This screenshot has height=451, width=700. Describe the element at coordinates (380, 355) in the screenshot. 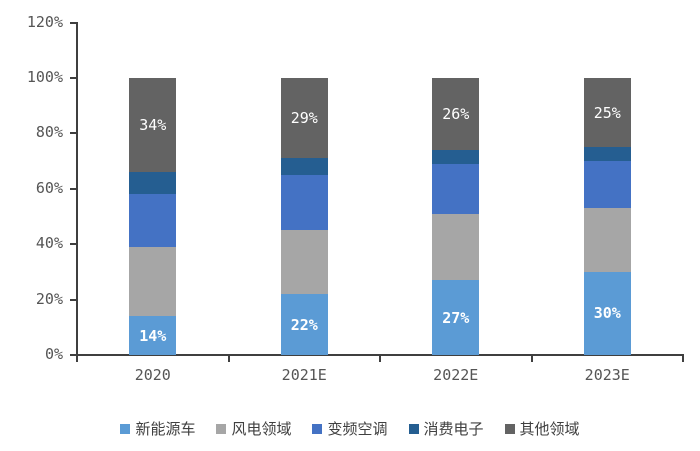

I see `x-axis-line` at that location.